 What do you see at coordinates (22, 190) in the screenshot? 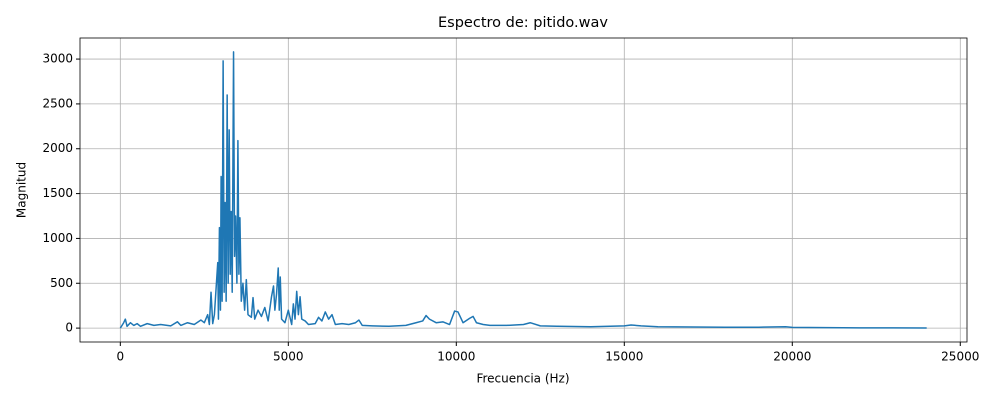
I see `y-axis-label: Magnitud` at bounding box center [22, 190].